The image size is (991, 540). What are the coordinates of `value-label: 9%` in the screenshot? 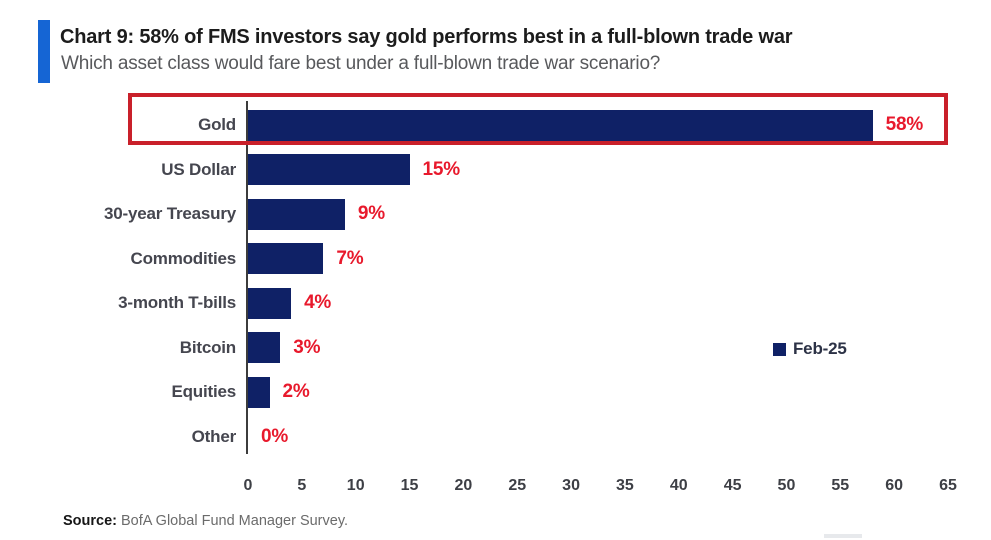 It's located at (371, 214).